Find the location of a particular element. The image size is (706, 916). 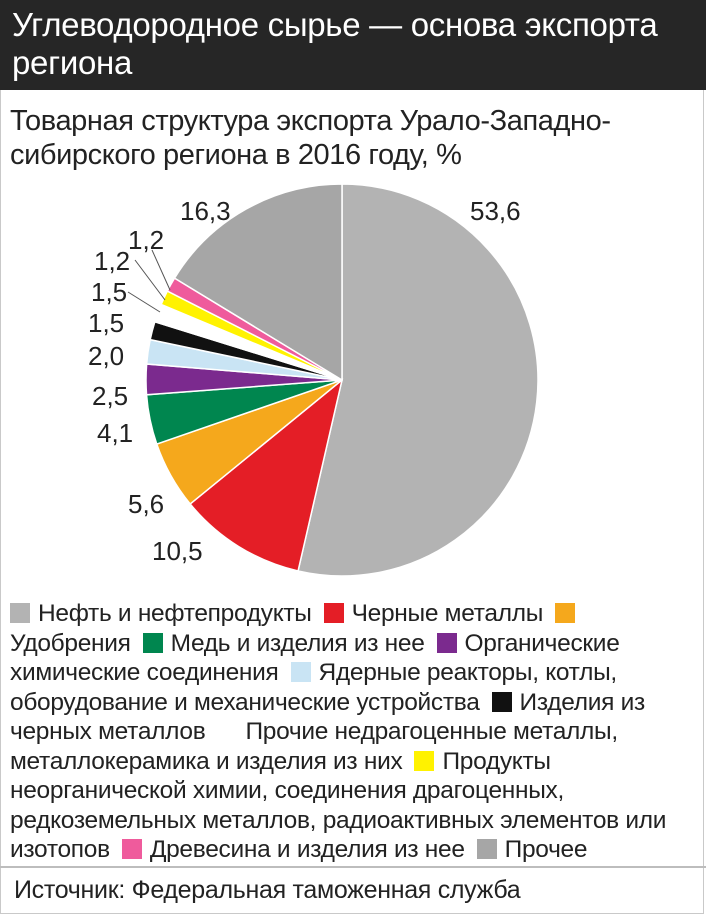

legend-label: Прочее is located at coordinates (546, 849).